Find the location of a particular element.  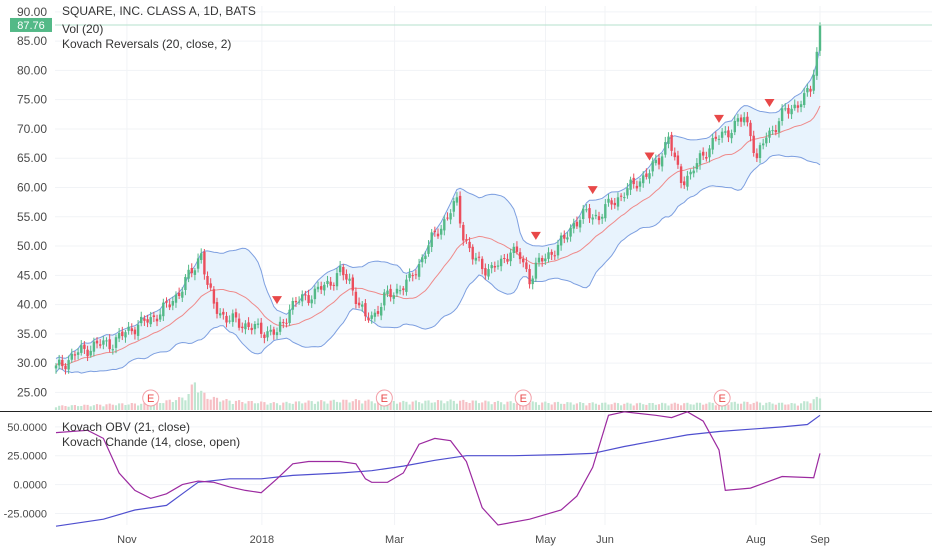

earnings-badge is located at coordinates (151, 398).